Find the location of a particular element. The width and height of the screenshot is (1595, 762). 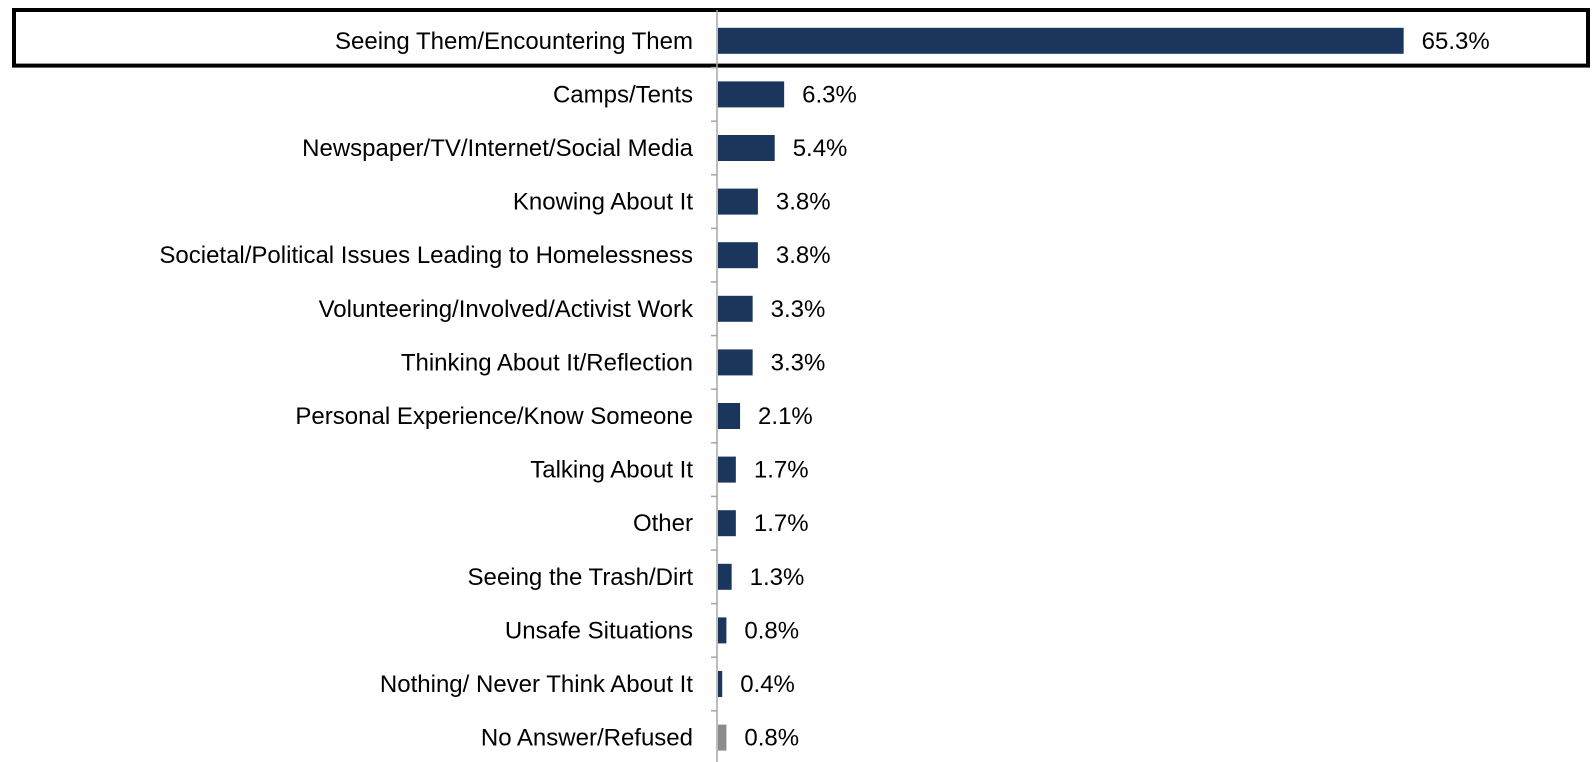

value-label: 0.4% is located at coordinates (767, 684).